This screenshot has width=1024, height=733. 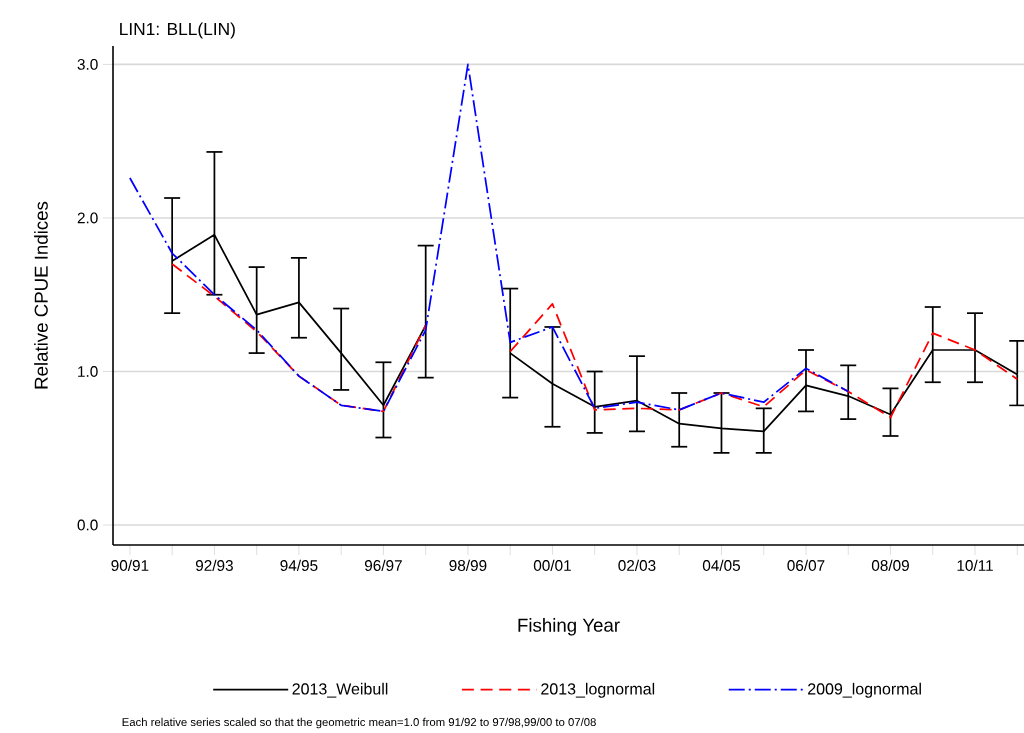 What do you see at coordinates (88, 371) in the screenshot?
I see `y-tick-label: 1.0` at bounding box center [88, 371].